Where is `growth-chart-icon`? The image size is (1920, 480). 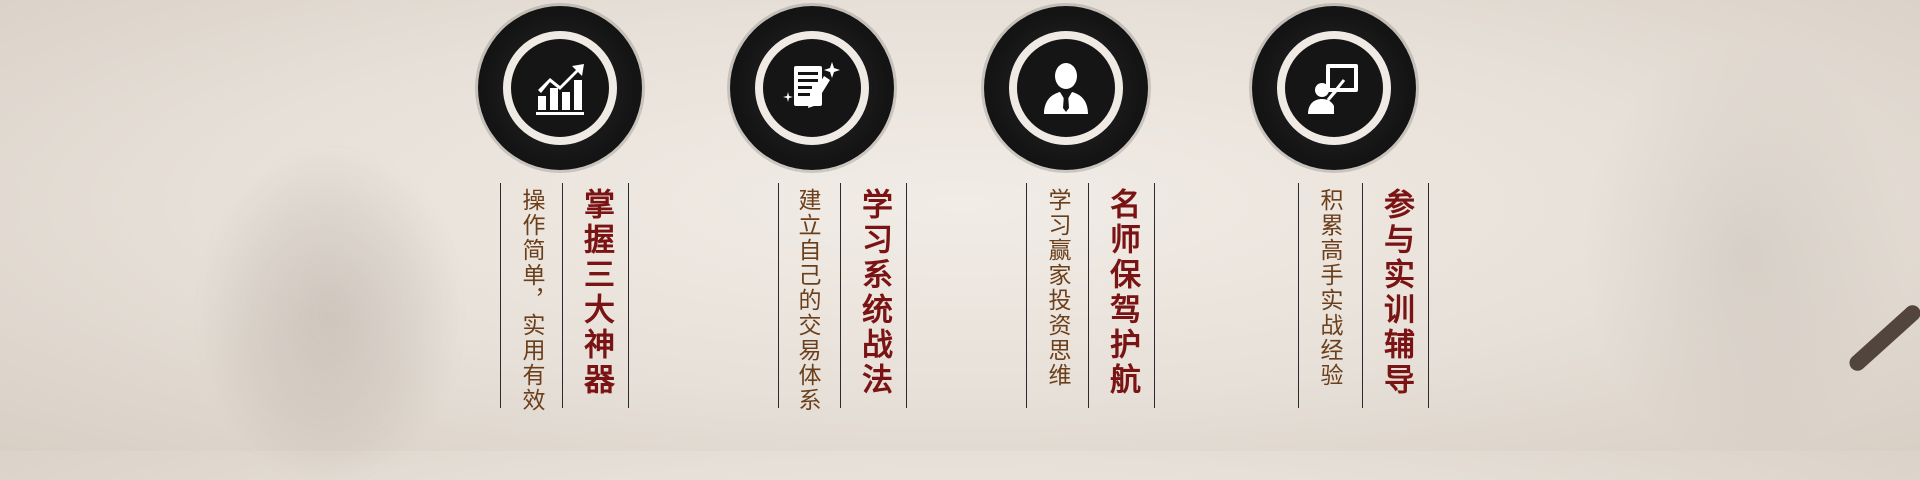
growth-chart-icon is located at coordinates (560, 89).